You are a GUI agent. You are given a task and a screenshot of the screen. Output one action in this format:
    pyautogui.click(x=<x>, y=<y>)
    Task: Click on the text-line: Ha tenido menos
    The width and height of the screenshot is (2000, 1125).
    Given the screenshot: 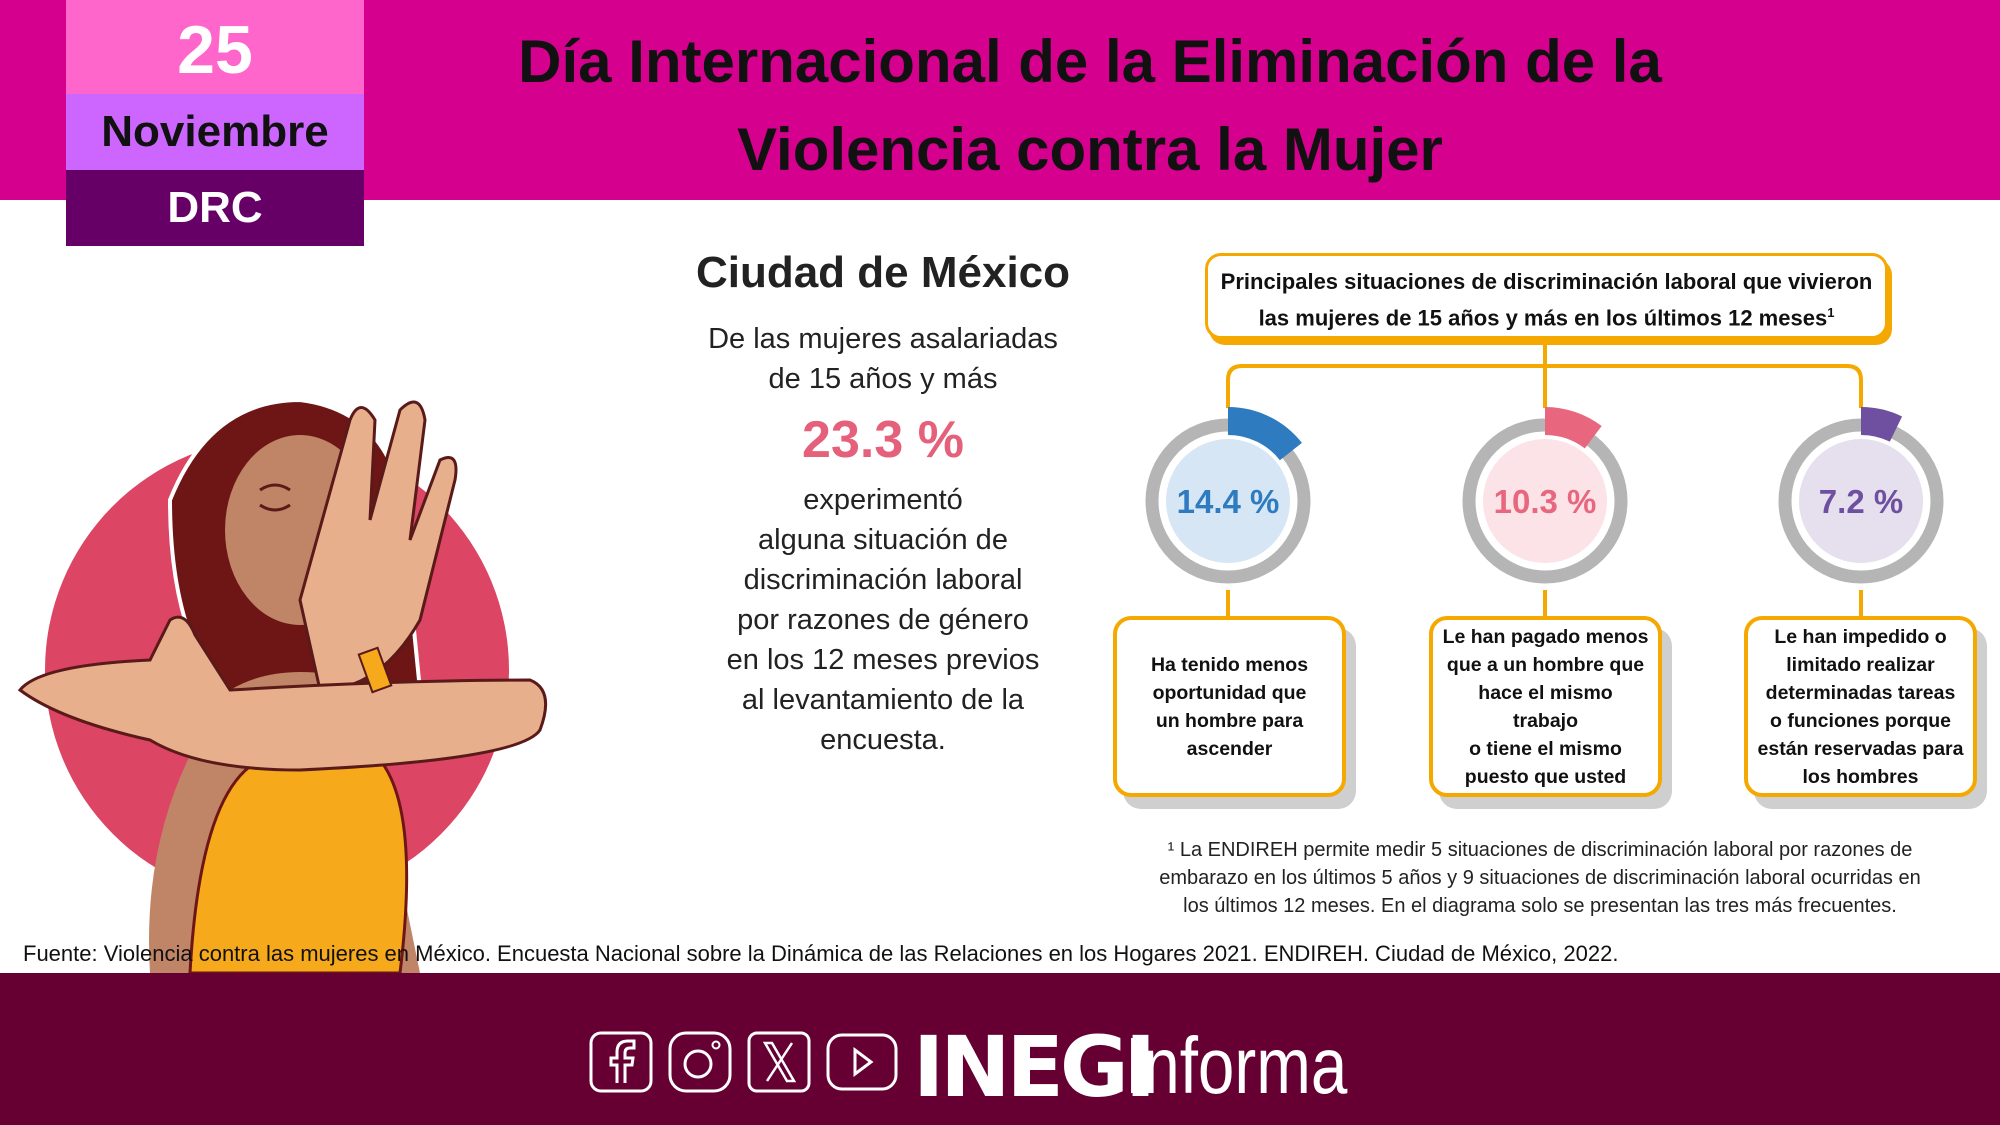 What is the action you would take?
    pyautogui.click(x=1229, y=664)
    